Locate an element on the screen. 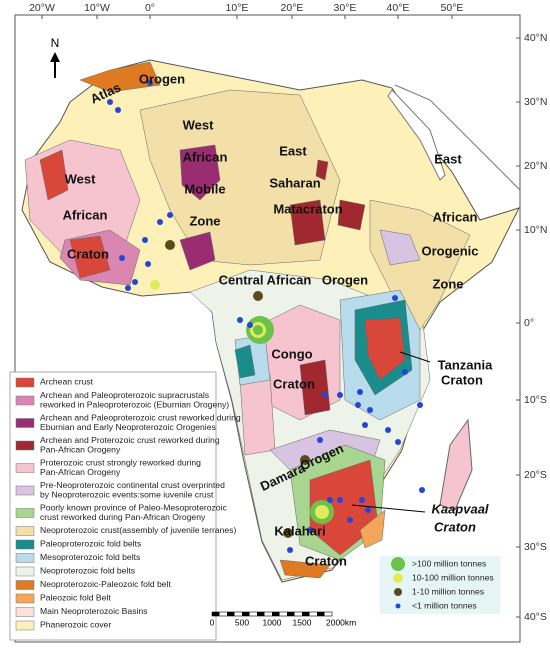  region-label: Kalahari is located at coordinates (299, 530).